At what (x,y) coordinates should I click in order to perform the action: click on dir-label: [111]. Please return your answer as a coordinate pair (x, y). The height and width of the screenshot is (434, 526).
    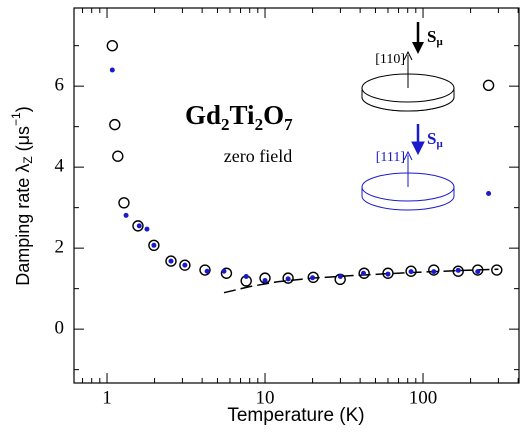
    Looking at the image, I should click on (390, 157).